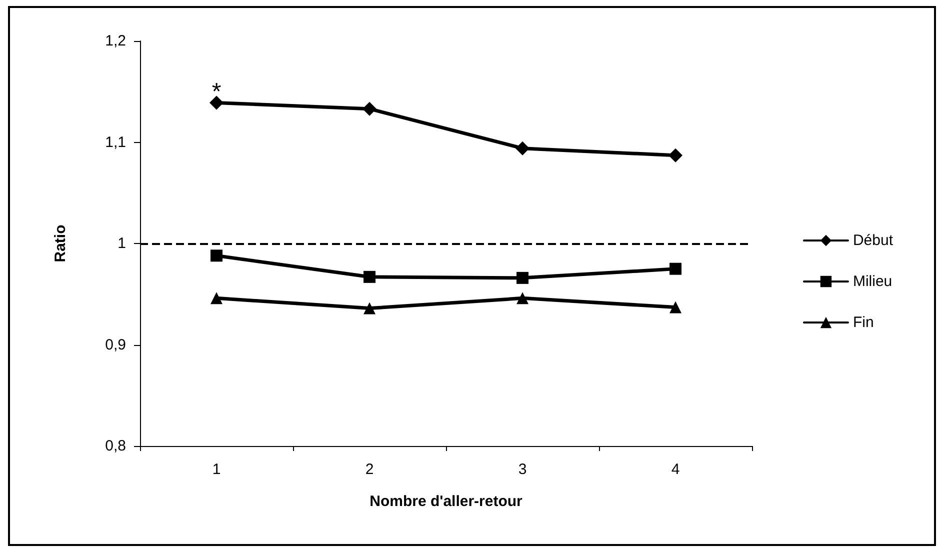 Image resolution: width=948 pixels, height=560 pixels. What do you see at coordinates (872, 281) in the screenshot?
I see `legend-label: Milieu` at bounding box center [872, 281].